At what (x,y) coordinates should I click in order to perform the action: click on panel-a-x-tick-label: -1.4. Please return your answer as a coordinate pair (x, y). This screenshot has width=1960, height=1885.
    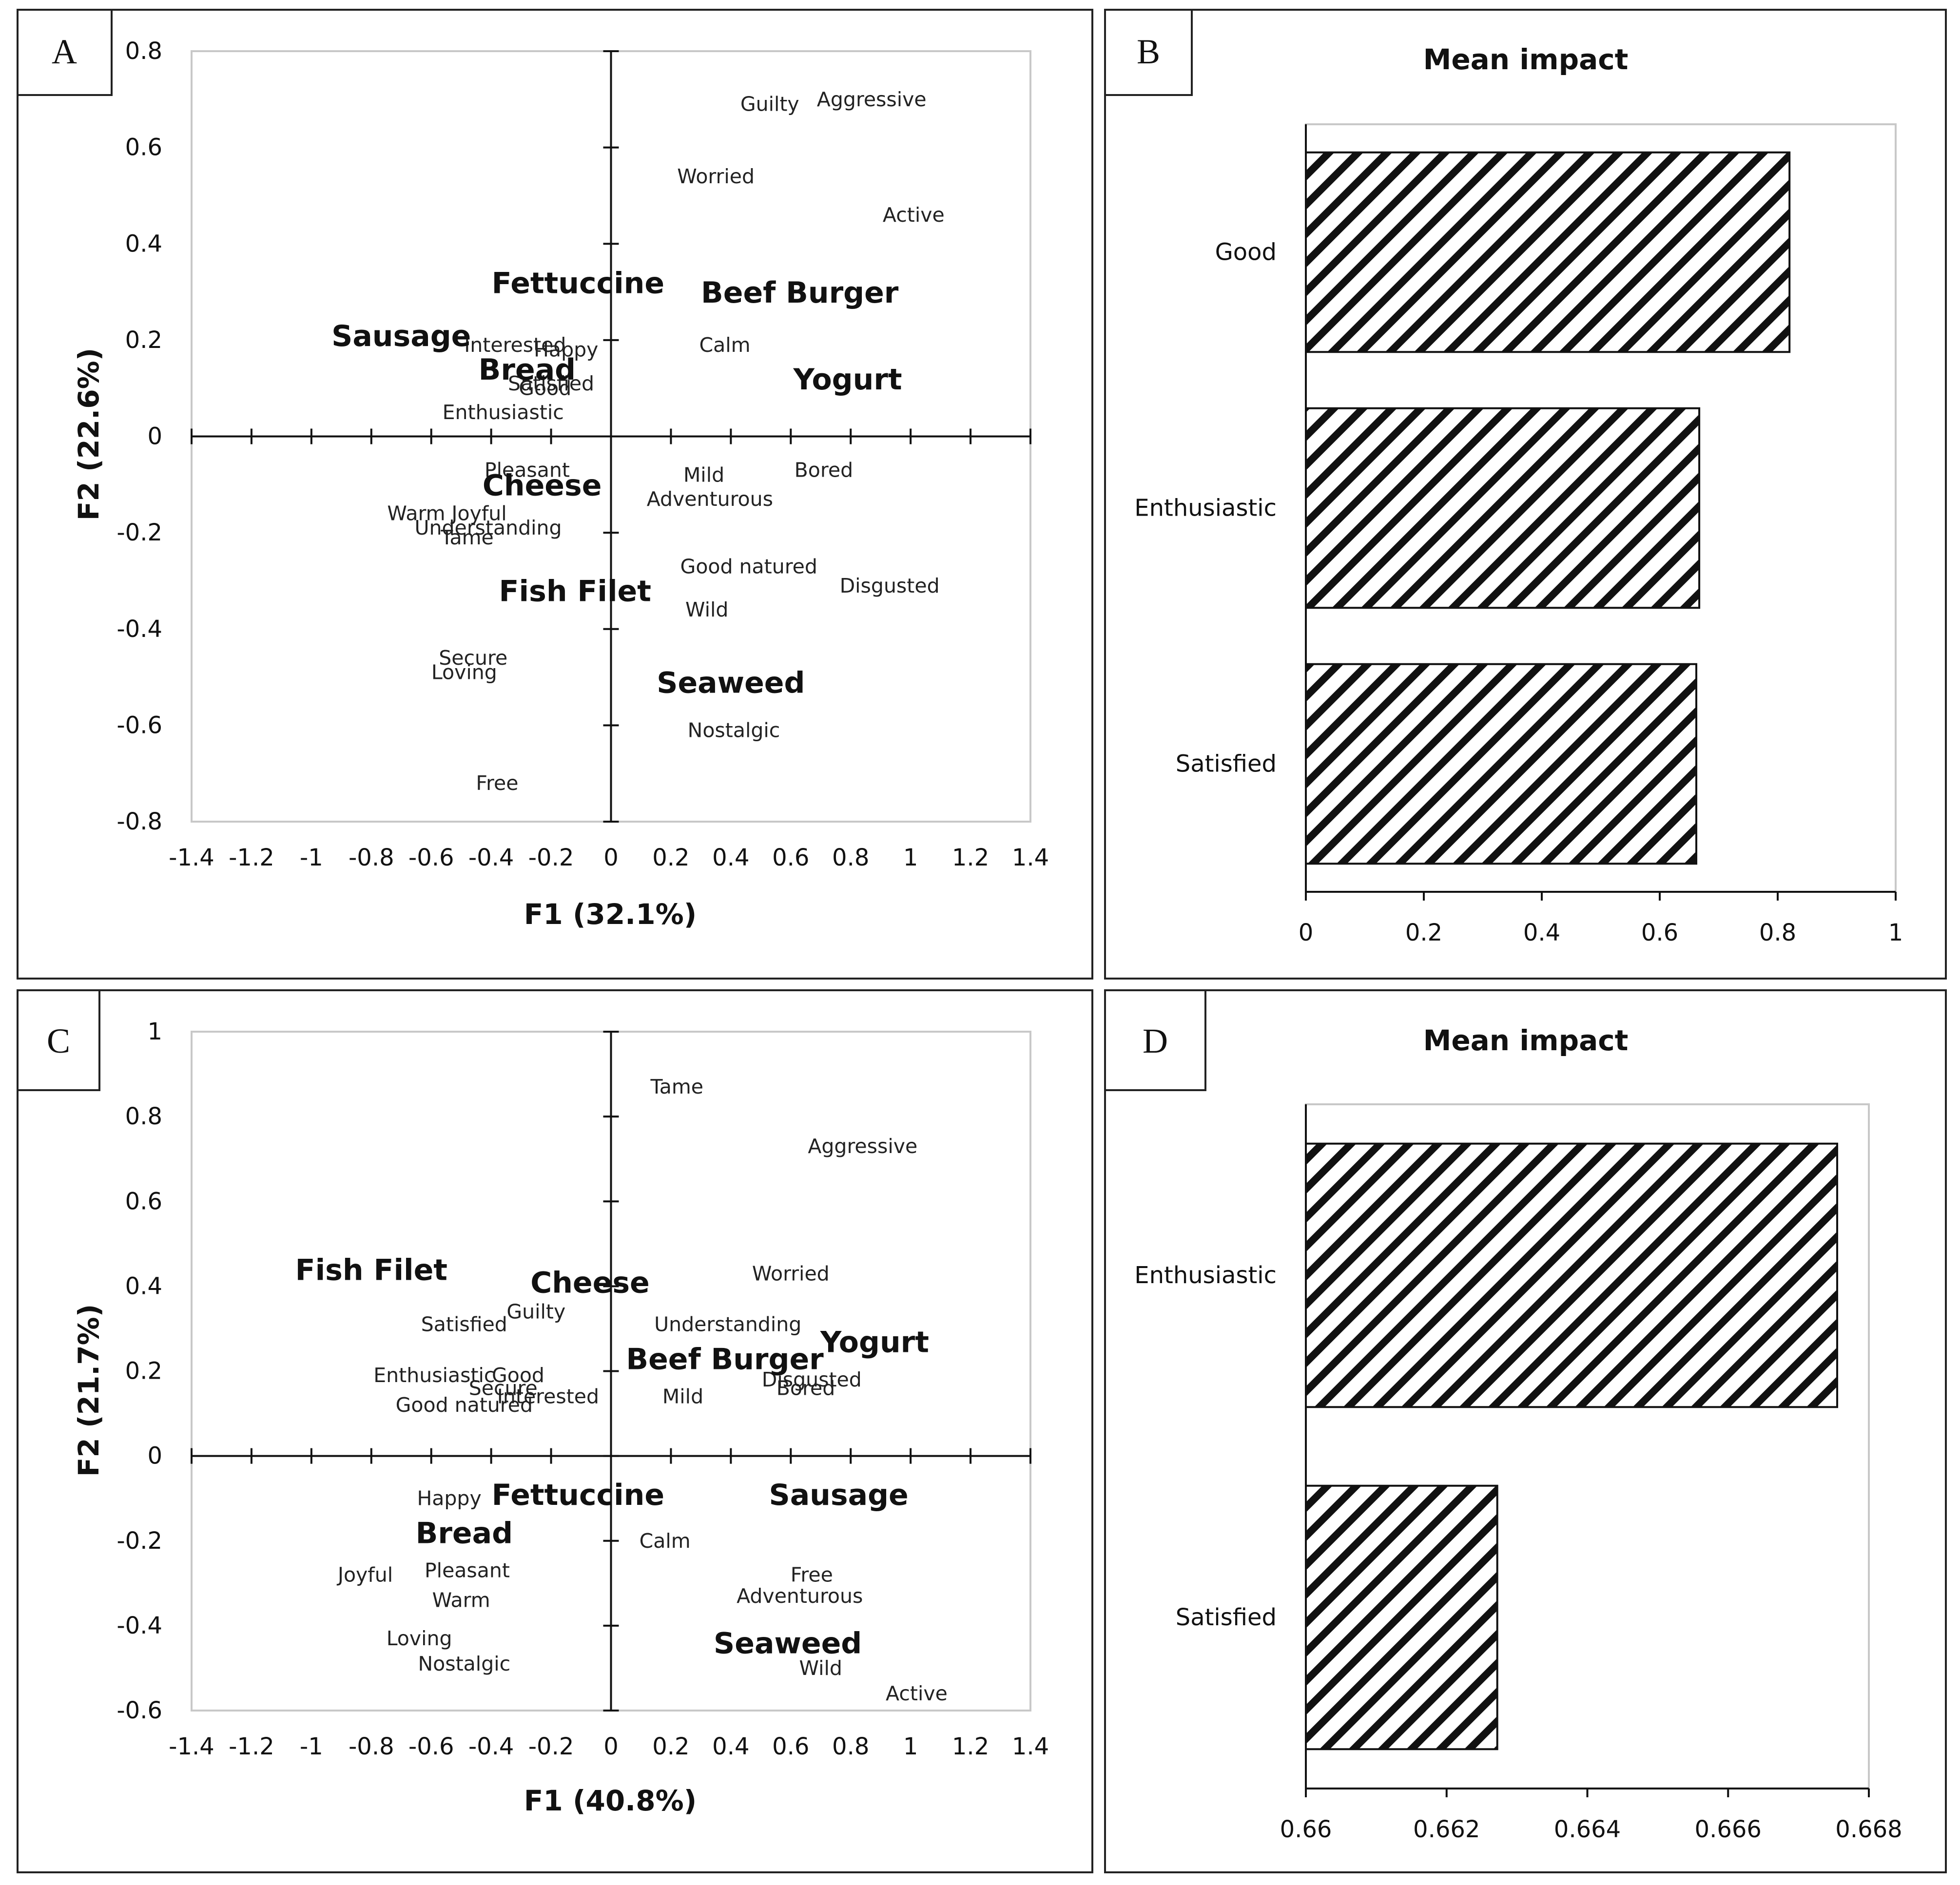
    Looking at the image, I should click on (192, 857).